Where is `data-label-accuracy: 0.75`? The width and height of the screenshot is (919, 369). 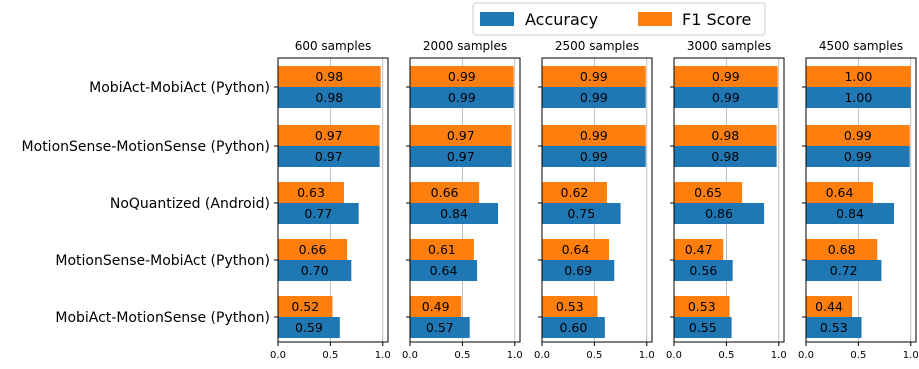
data-label-accuracy: 0.75 is located at coordinates (581, 213).